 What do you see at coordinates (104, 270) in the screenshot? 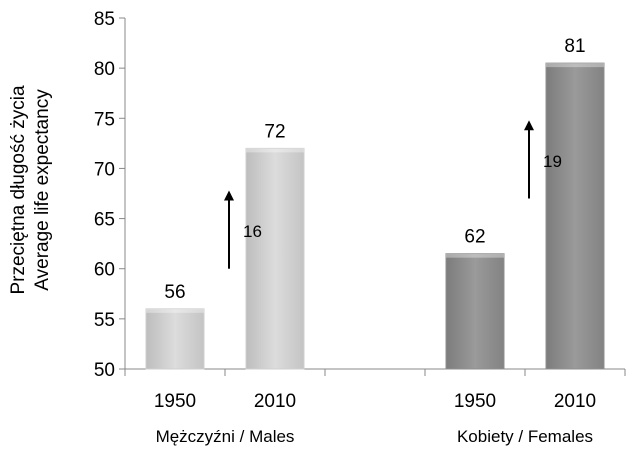
I see `y-tick-label: 60` at bounding box center [104, 270].